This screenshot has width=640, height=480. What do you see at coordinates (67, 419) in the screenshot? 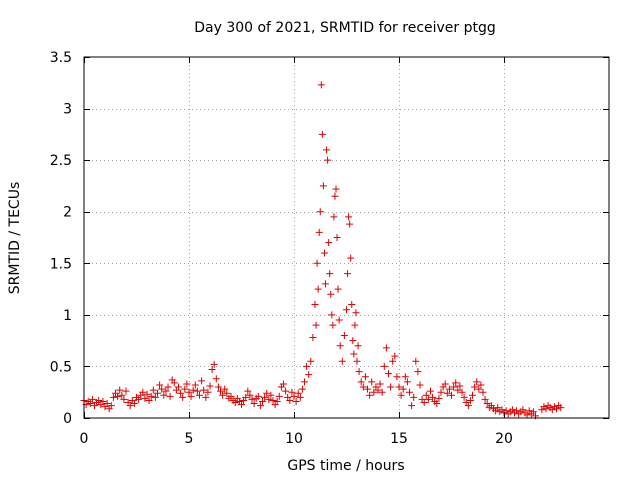
I see `y-tick-label: 0` at bounding box center [67, 419].